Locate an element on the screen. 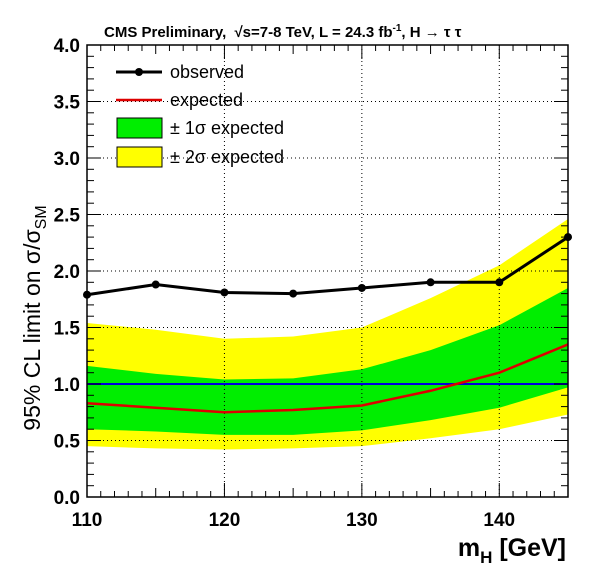  y-tick-label: 0.5 is located at coordinates (67, 442).